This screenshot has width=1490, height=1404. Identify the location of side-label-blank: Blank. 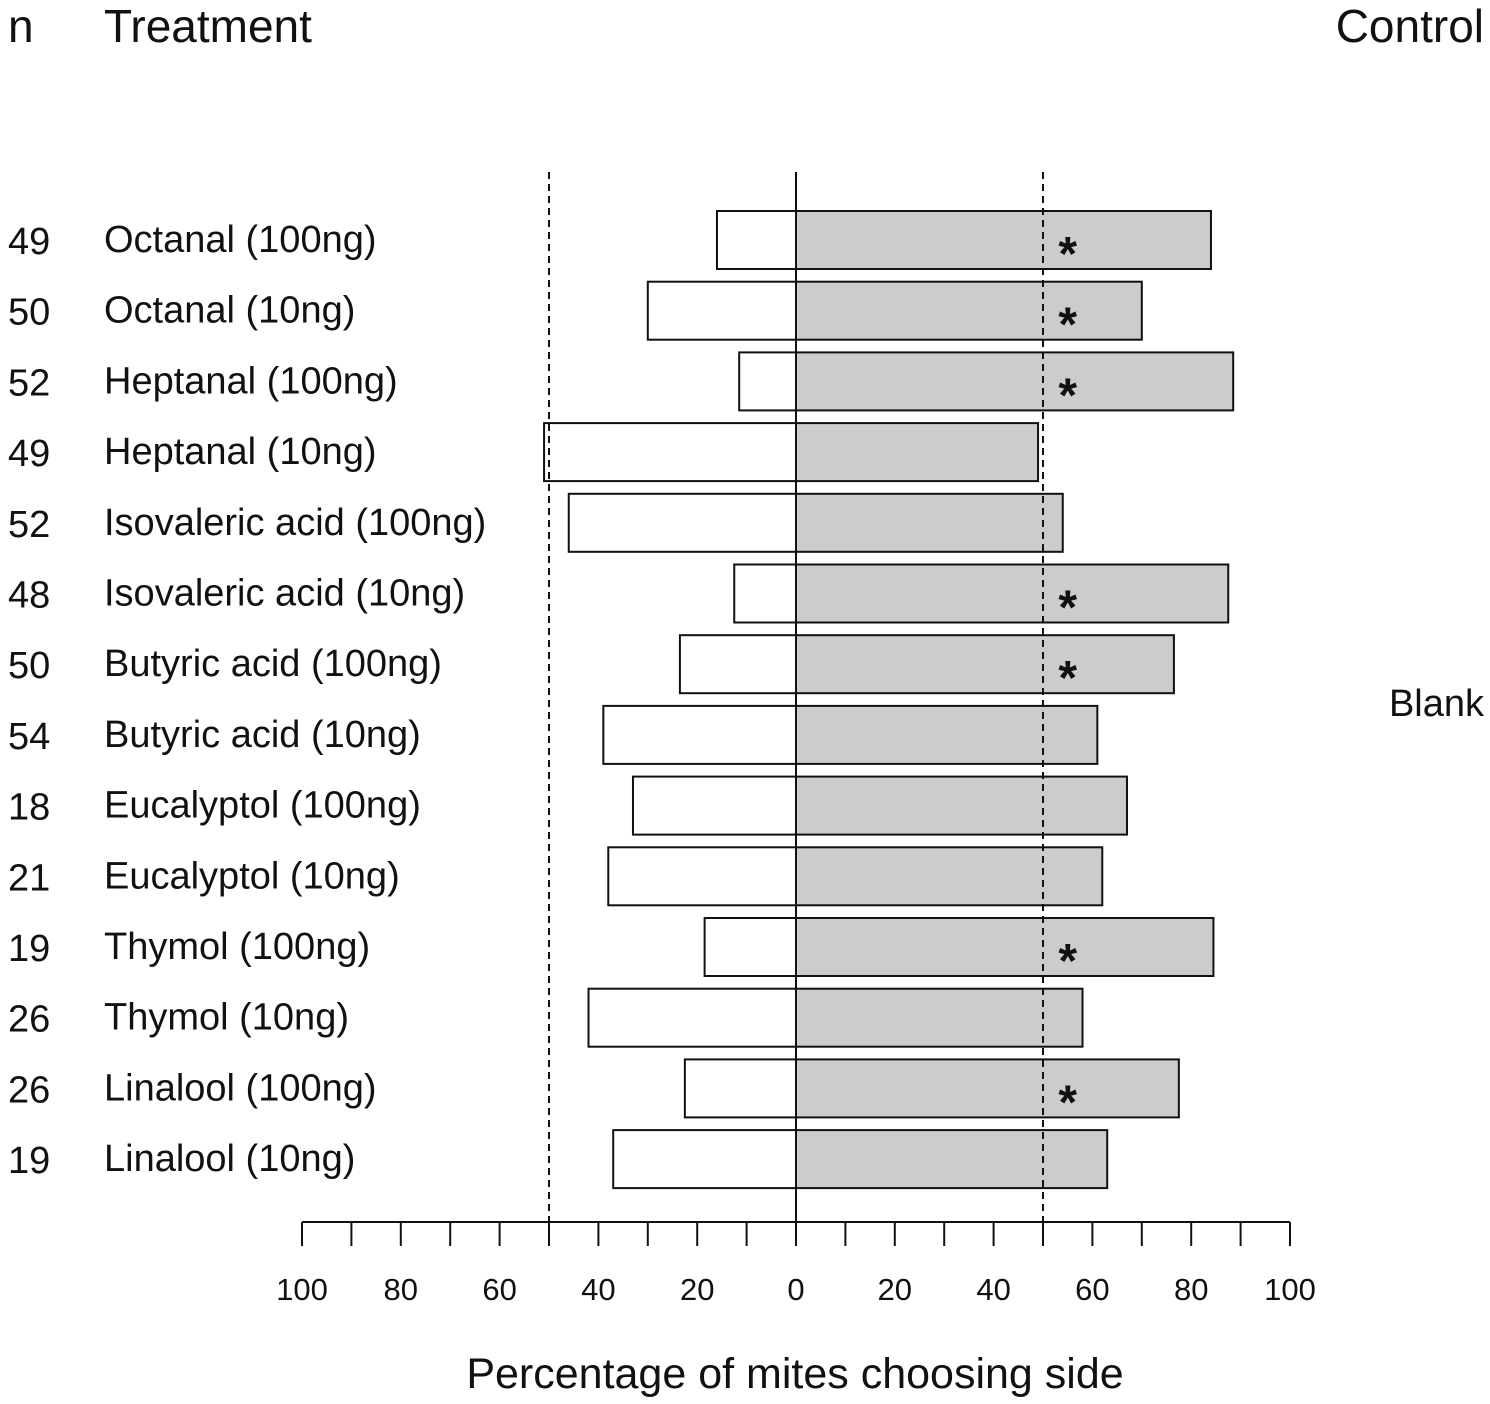
(1437, 704).